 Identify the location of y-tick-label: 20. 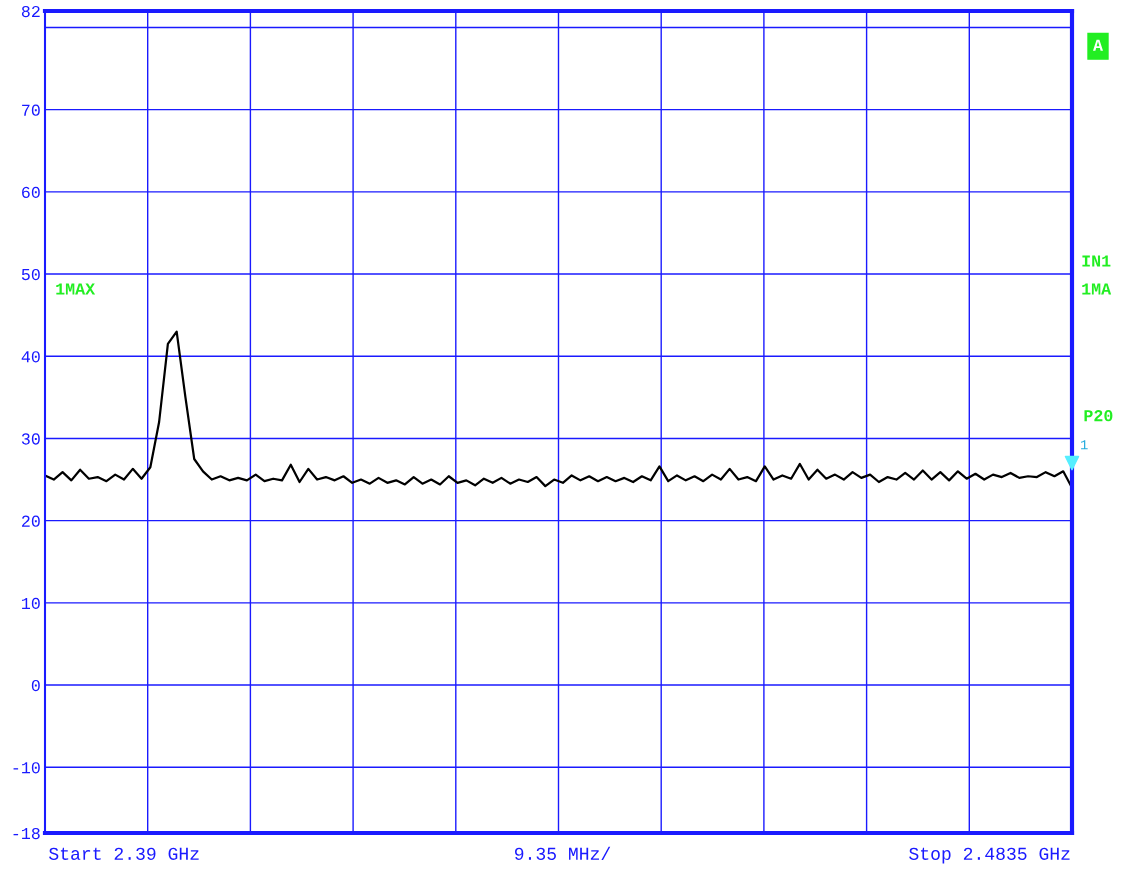
(31, 521).